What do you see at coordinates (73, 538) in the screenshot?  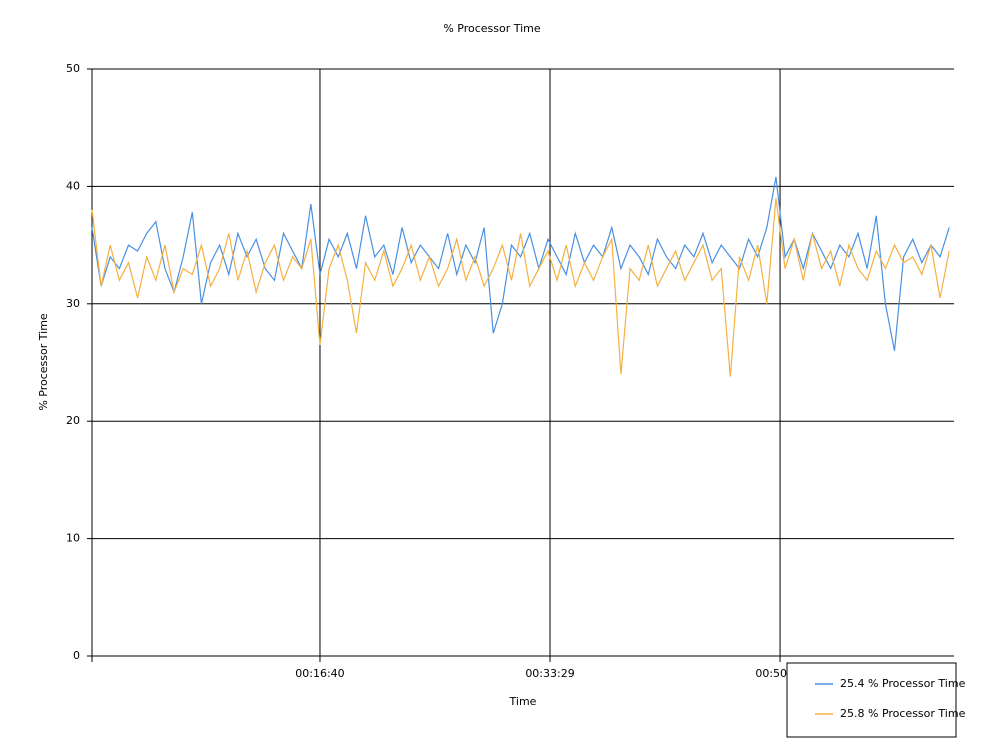 I see `y-tick-label: 10` at bounding box center [73, 538].